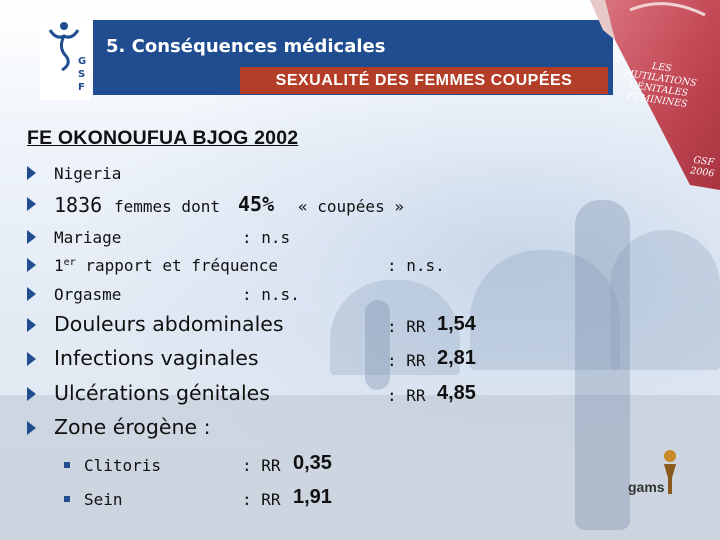  I want to click on outcome-label: Ulcérations génitales, so click(162, 393).